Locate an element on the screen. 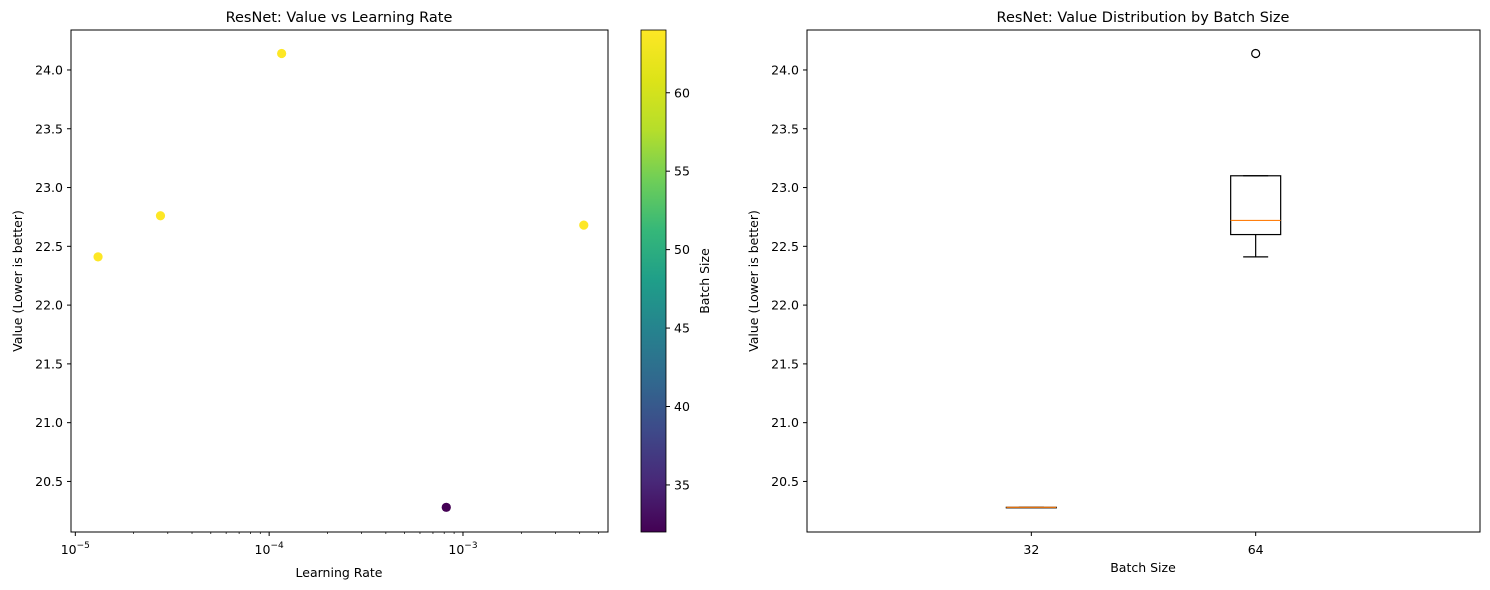 The width and height of the screenshot is (1490, 590). boxplot-y-tick-label: 21.5 is located at coordinates (785, 363).